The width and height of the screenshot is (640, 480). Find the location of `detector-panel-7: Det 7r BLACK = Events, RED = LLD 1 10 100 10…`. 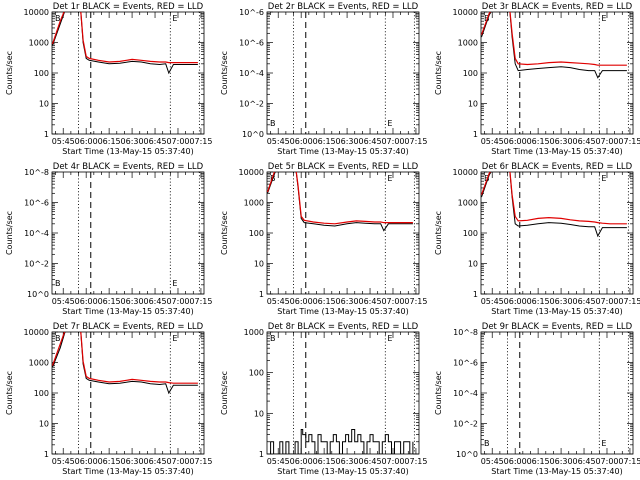

detector-panel-7: Det 7r BLACK = Events, RED = LLD 1 10 100 10… is located at coordinates (108, 399).